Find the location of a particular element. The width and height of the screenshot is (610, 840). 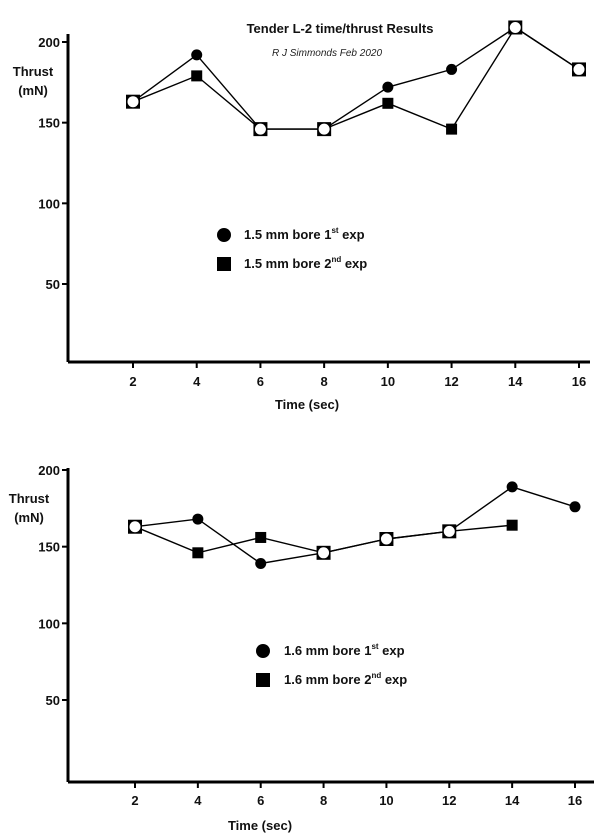

series-line-circle is located at coordinates (356, 78).